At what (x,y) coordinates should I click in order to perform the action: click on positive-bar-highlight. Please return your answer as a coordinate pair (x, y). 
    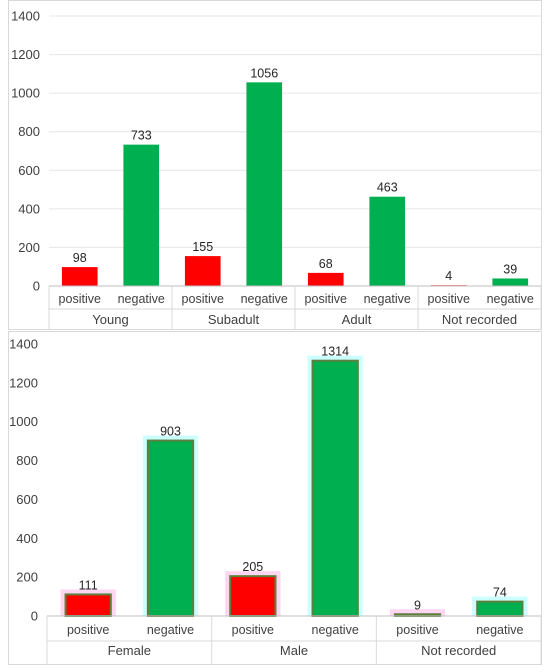
    Looking at the image, I should click on (417, 612).